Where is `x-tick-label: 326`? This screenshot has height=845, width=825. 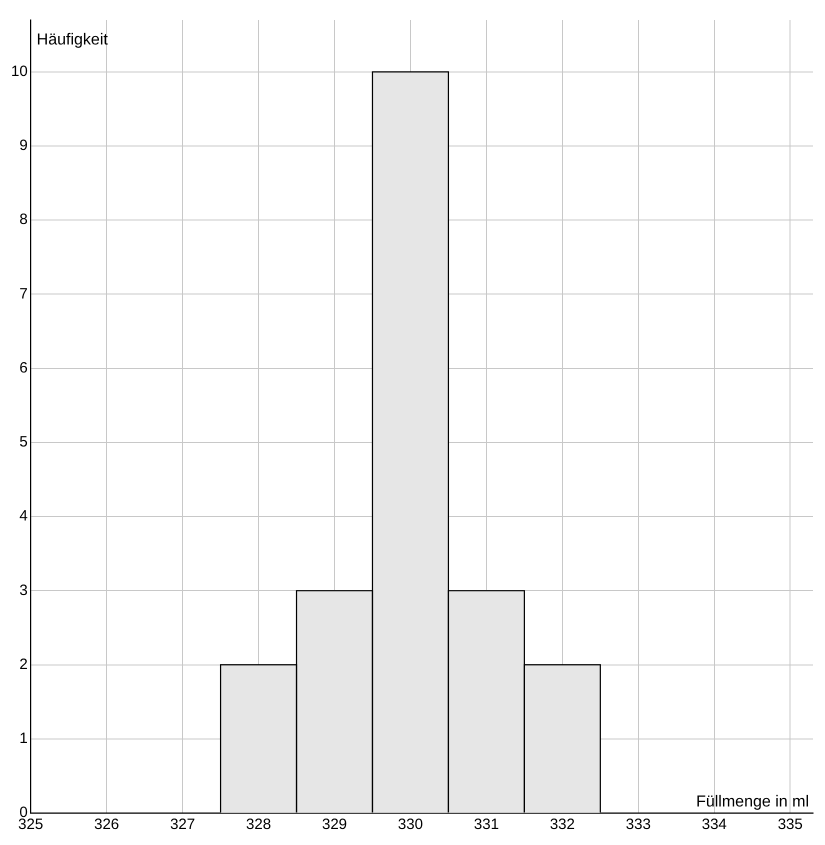 x-tick-label: 326 is located at coordinates (107, 825).